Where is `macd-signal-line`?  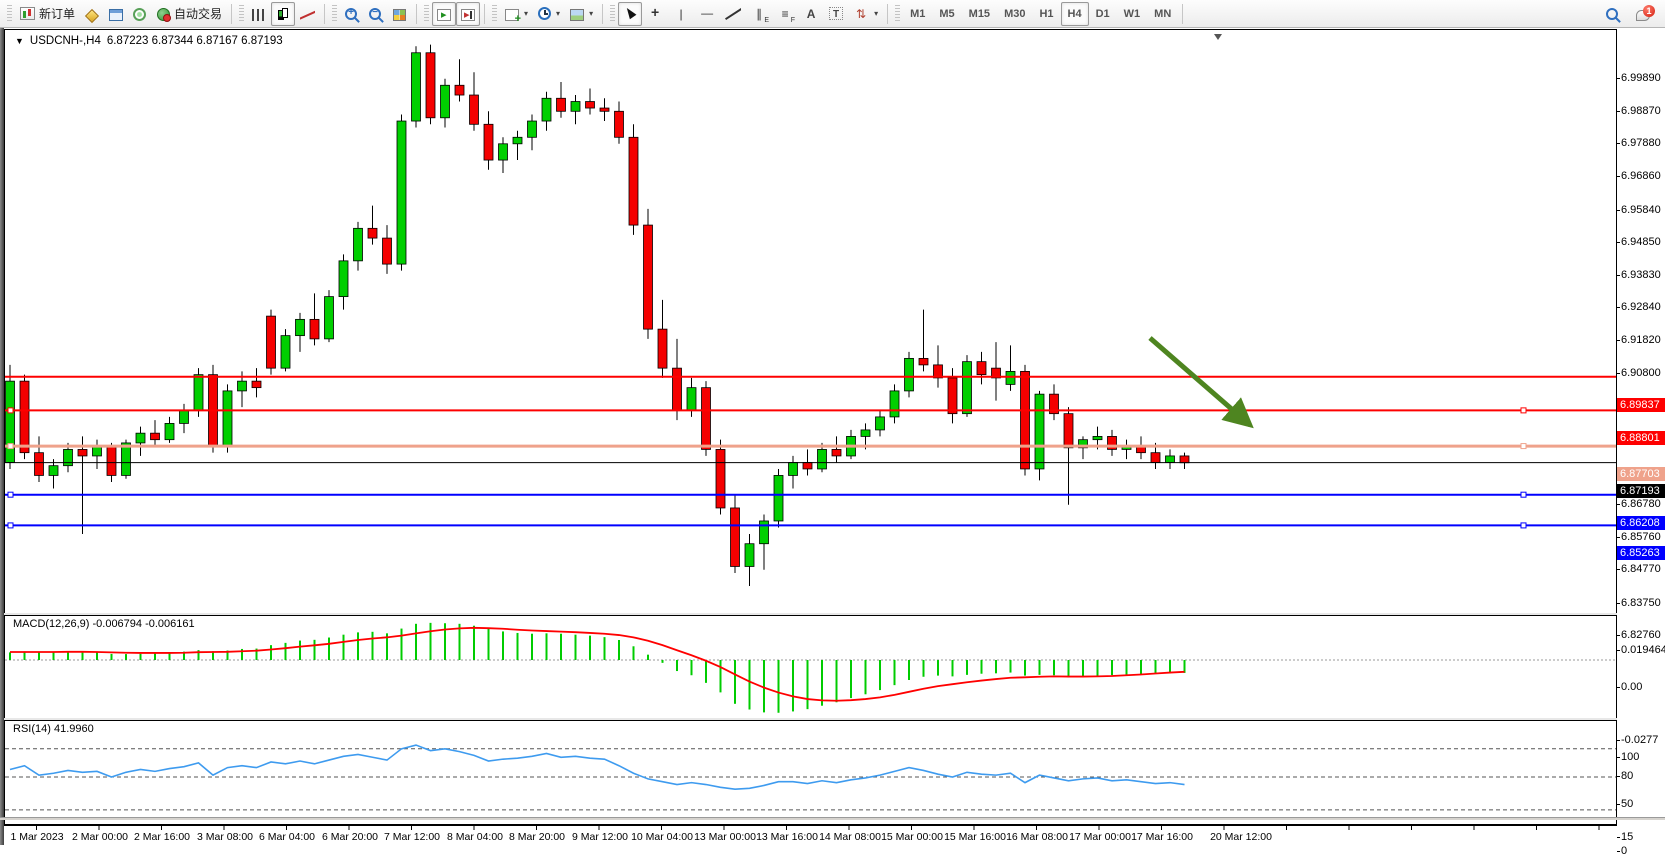 macd-signal-line is located at coordinates (597, 664).